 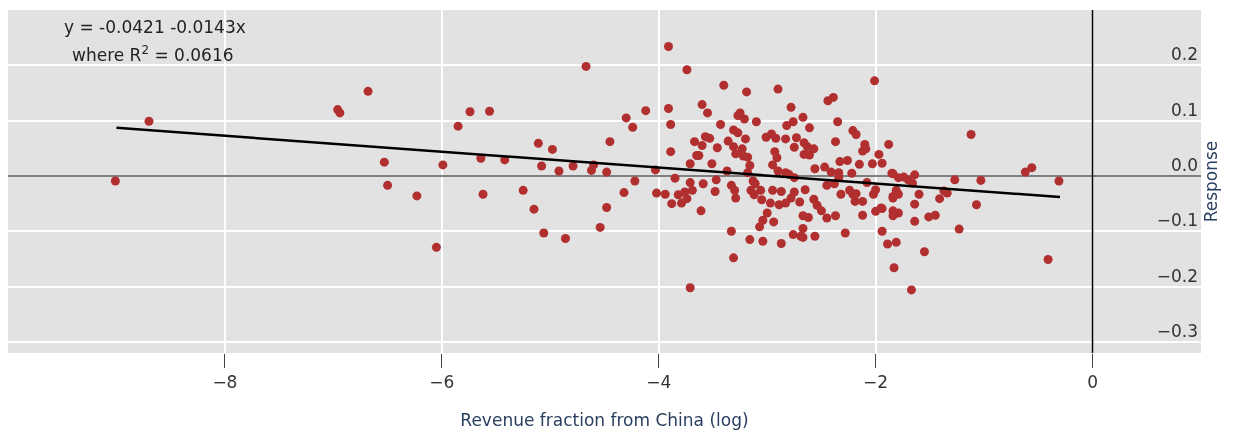 I want to click on y-tick-label: −0.3, so click(x=1177, y=330).